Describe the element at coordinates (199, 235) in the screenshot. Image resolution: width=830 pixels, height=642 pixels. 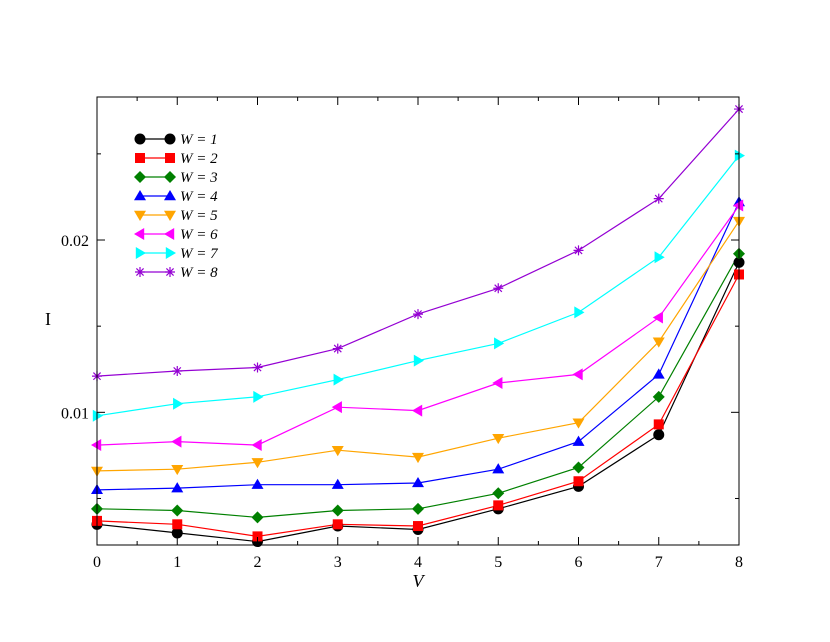
I see `legend-label: W = 6` at that location.